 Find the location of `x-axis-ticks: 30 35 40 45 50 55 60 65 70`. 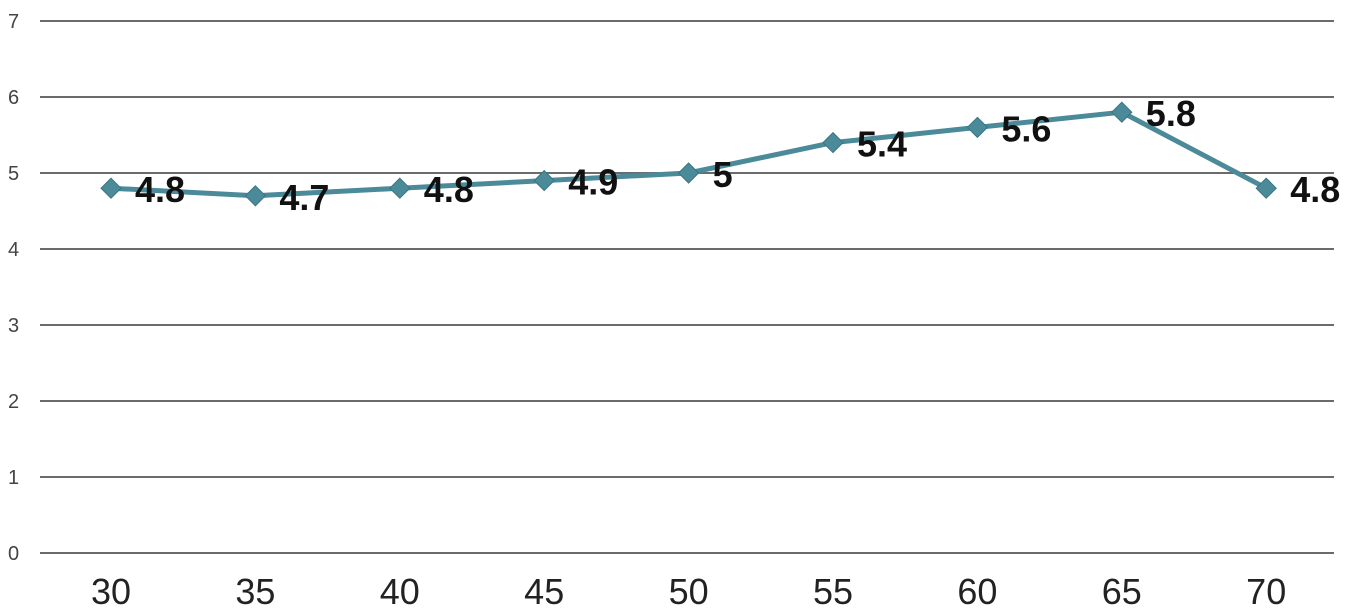

x-axis-ticks: 30 35 40 45 50 55 60 65 70 is located at coordinates (688, 591).